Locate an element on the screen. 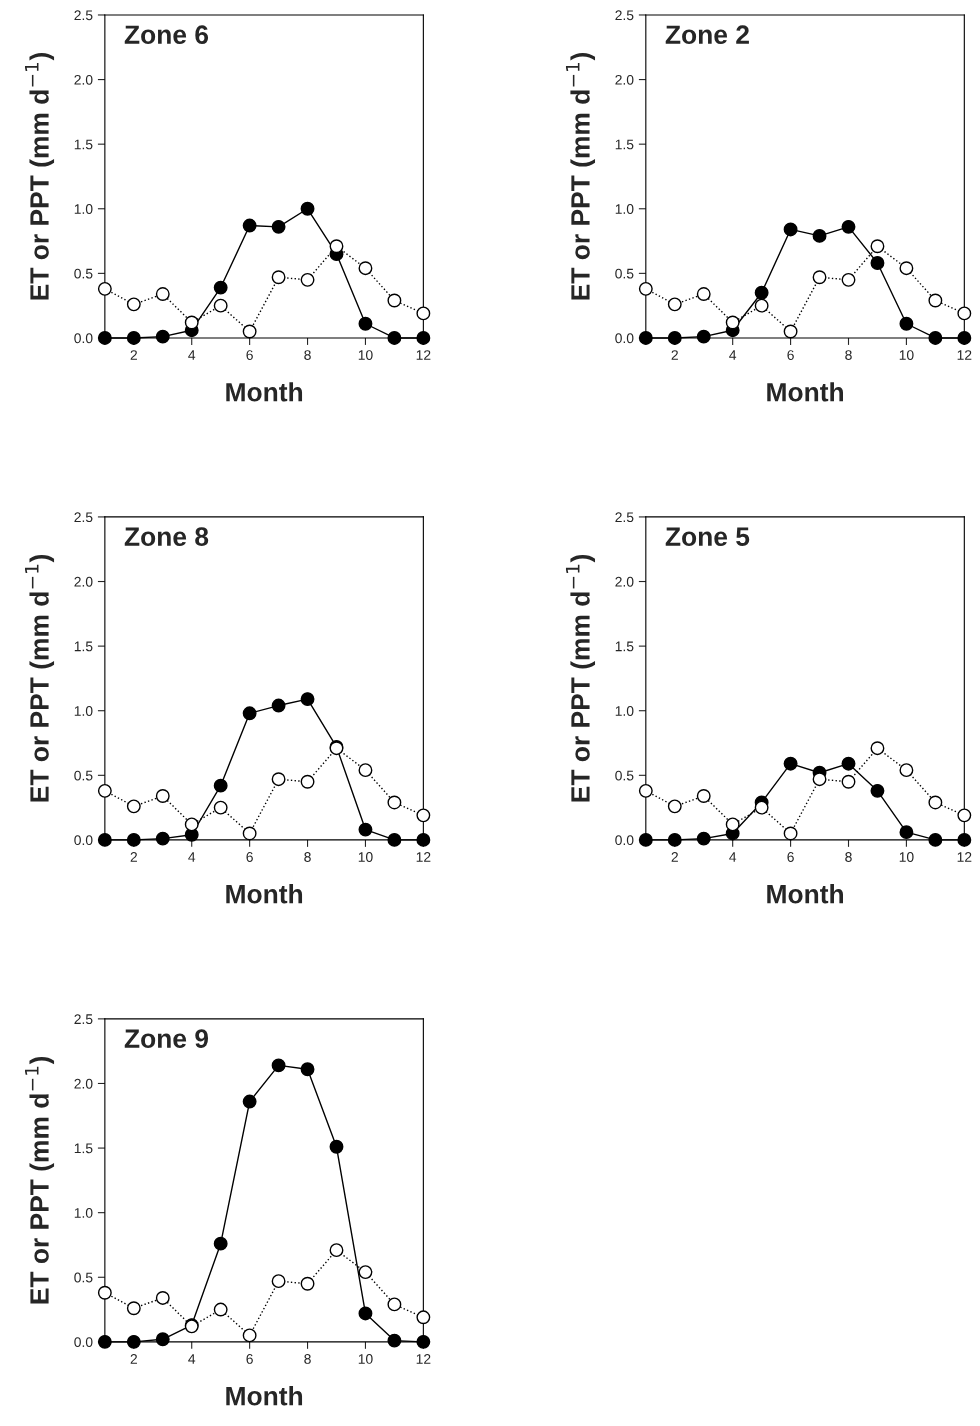 The width and height of the screenshot is (980, 1426). chart-title: Zone 2 is located at coordinates (707, 35).